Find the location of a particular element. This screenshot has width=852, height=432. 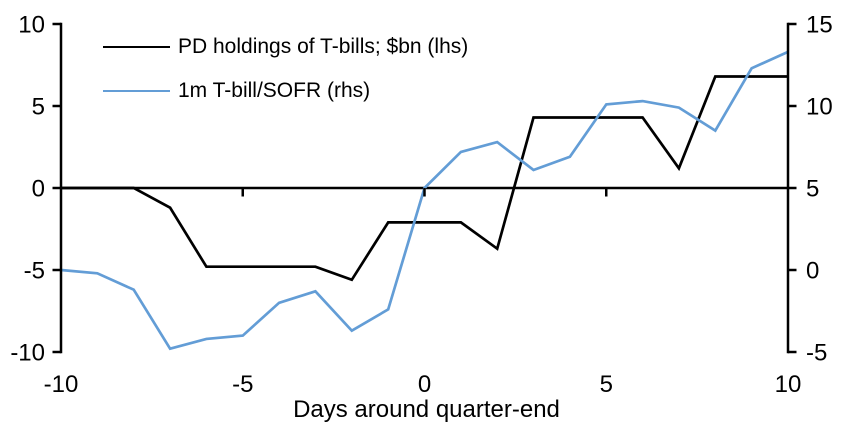

y-left-tick-label: 10 is located at coordinates (31, 25).